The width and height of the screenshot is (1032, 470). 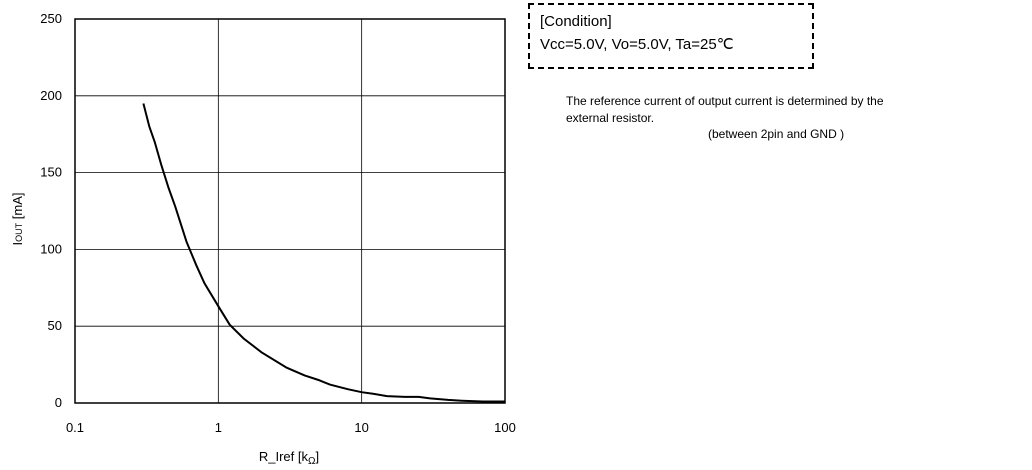 What do you see at coordinates (776, 134) in the screenshot?
I see `note-line-3: (between 2pin and GND )` at bounding box center [776, 134].